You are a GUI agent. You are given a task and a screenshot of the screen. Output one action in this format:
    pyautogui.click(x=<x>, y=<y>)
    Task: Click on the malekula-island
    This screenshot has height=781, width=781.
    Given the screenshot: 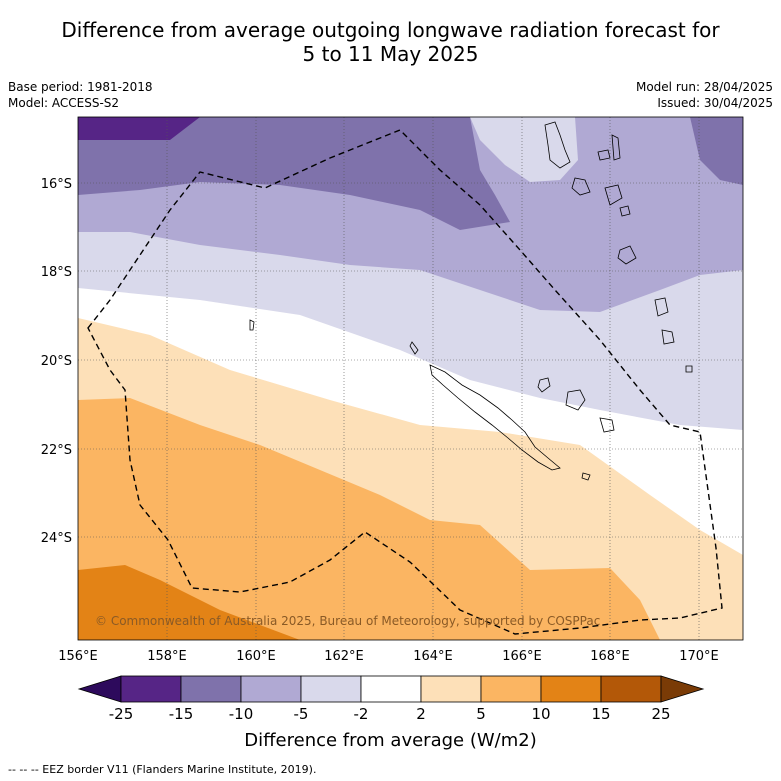 What is the action you would take?
    pyautogui.click(x=581, y=186)
    